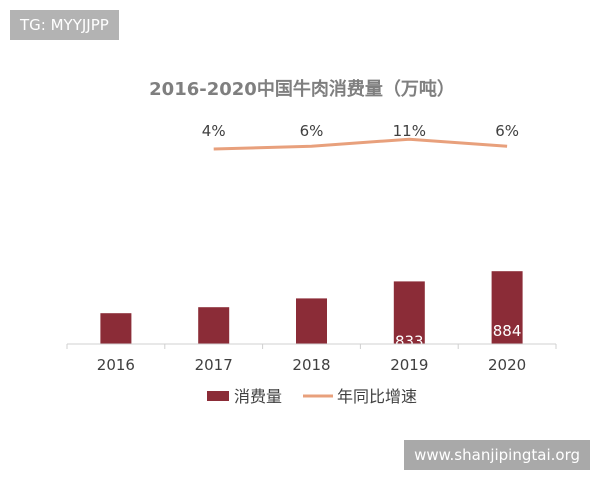 Image resolution: width=600 pixels, height=480 pixels. Describe the element at coordinates (507, 307) in the screenshot. I see `bar-2020` at that location.